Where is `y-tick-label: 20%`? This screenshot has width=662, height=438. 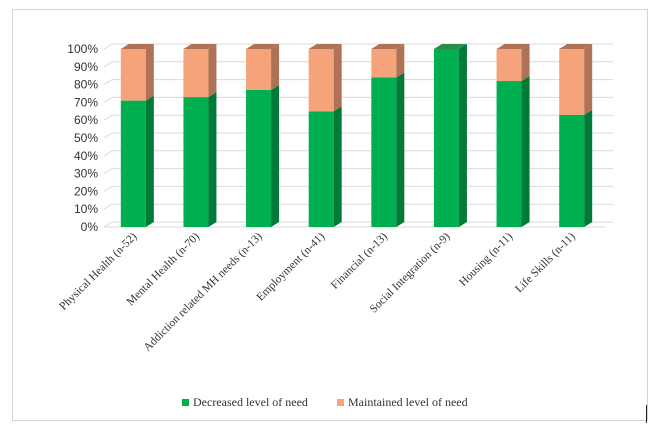 y-tick-label: 20% is located at coordinates (86, 191).